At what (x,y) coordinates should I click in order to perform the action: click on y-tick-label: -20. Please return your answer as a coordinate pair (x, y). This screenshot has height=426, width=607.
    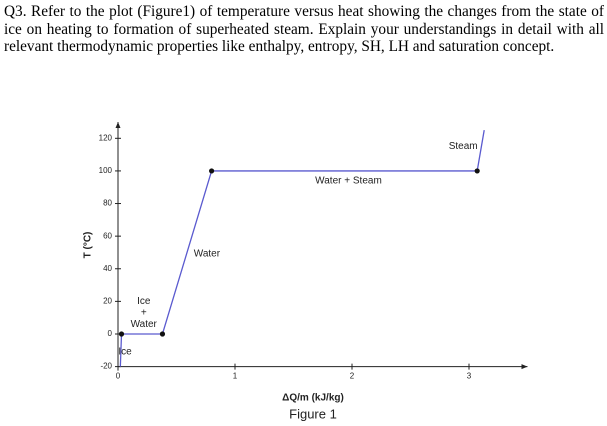
    Looking at the image, I should click on (106, 366).